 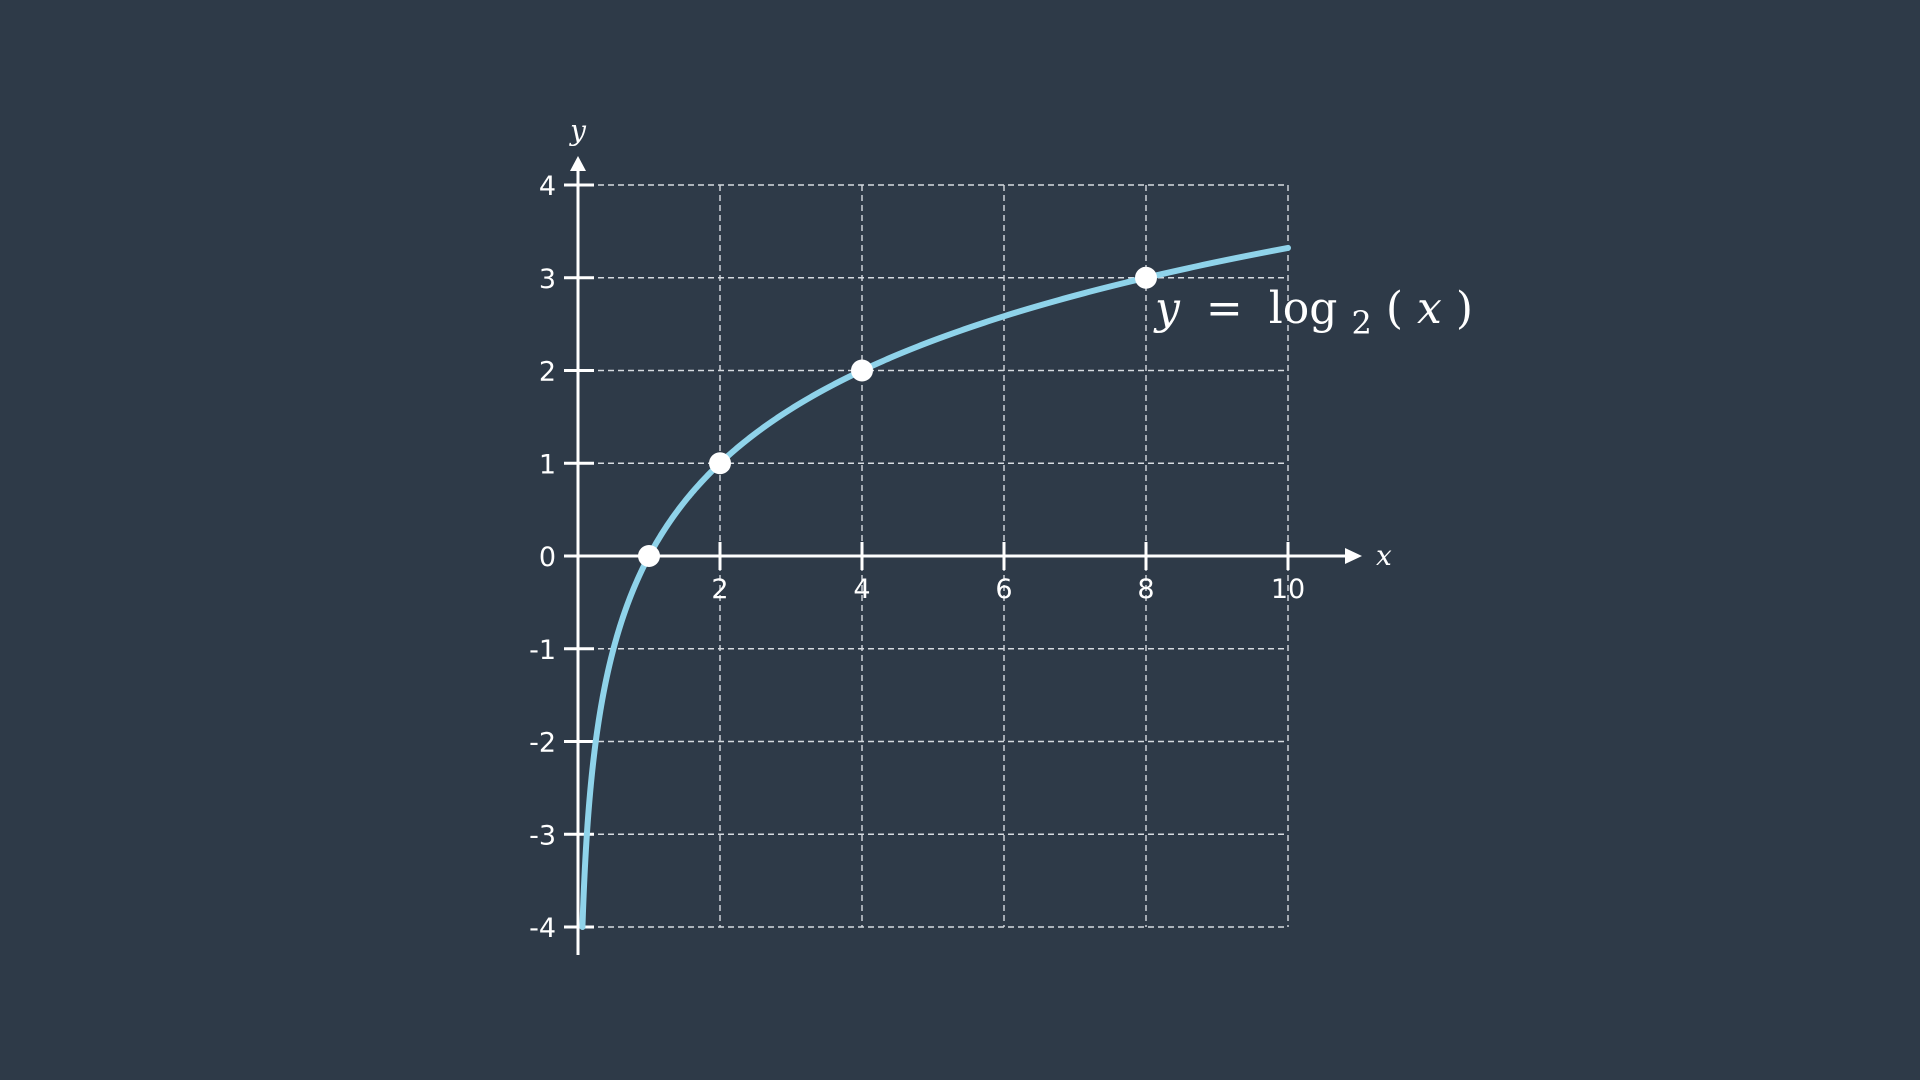 What do you see at coordinates (547, 279) in the screenshot?
I see `y-tick-label-3: 3` at bounding box center [547, 279].